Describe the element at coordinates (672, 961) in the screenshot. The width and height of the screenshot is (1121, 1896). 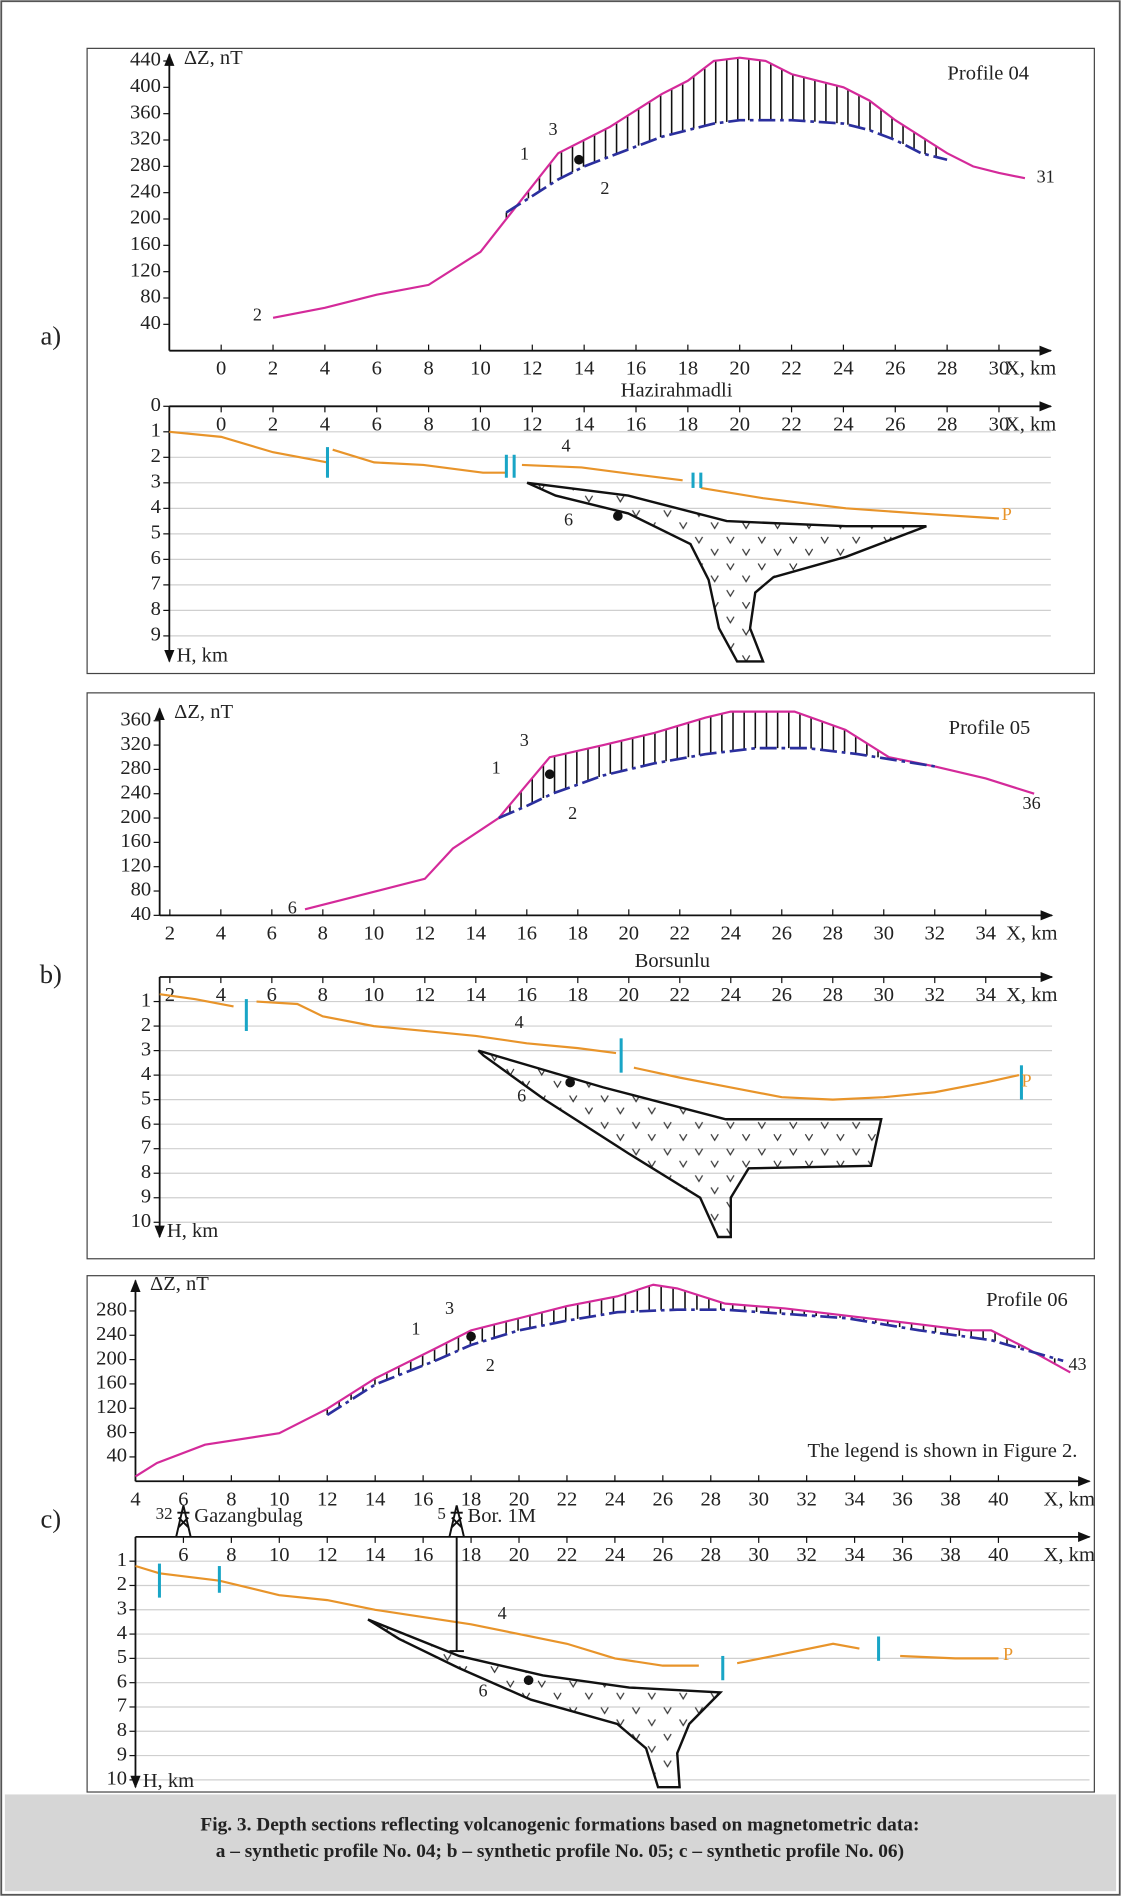
I see `section-title: Borsunlu` at that location.